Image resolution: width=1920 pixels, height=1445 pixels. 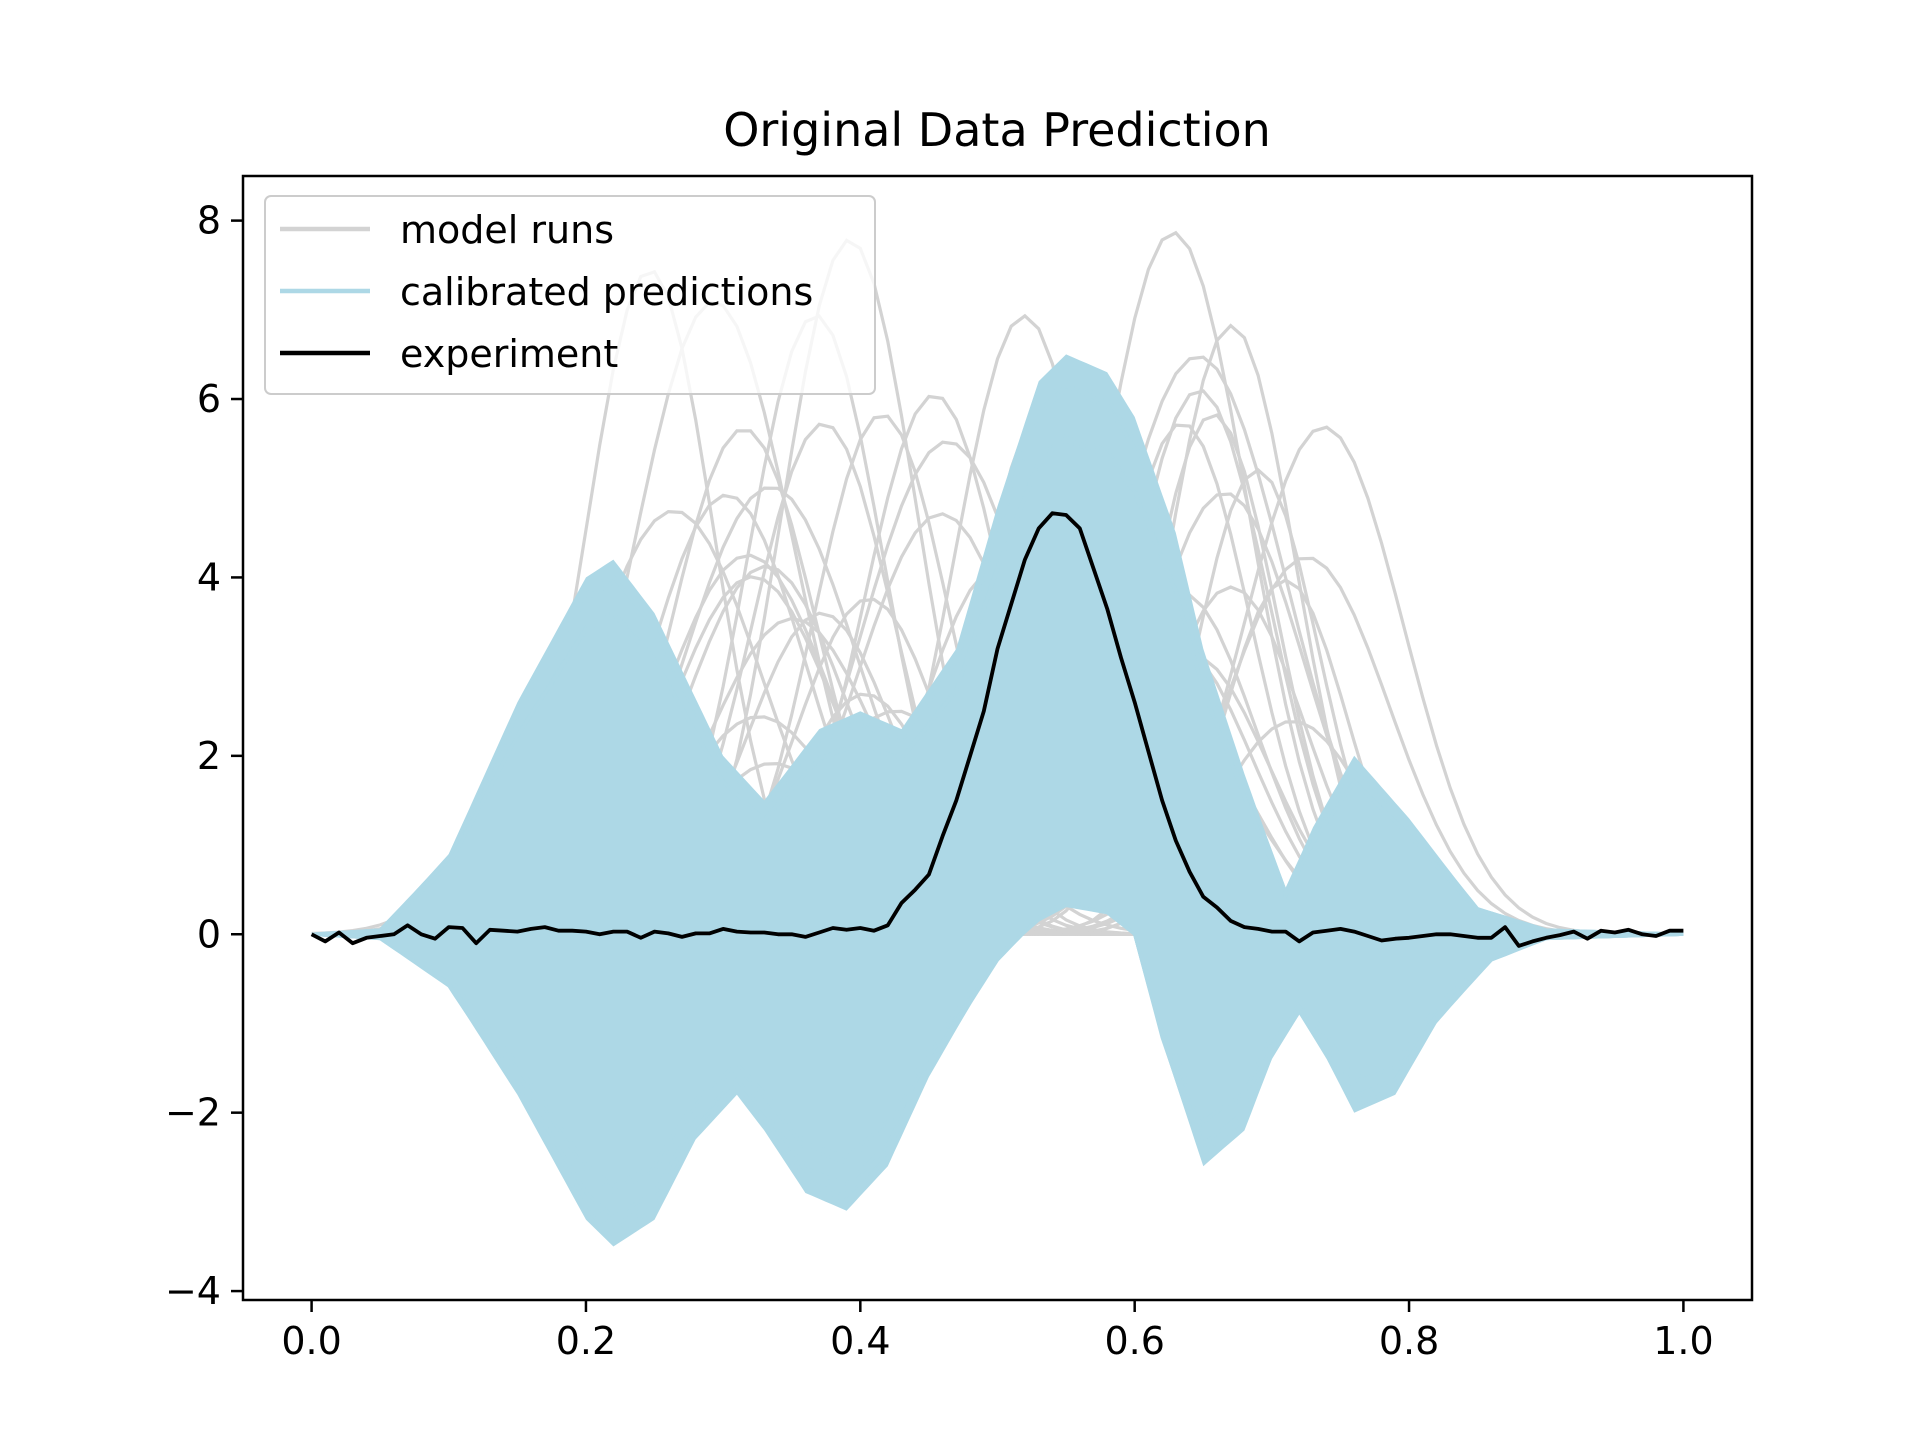 What do you see at coordinates (507, 230) in the screenshot?
I see `legend-label-model-runs: model runs` at bounding box center [507, 230].